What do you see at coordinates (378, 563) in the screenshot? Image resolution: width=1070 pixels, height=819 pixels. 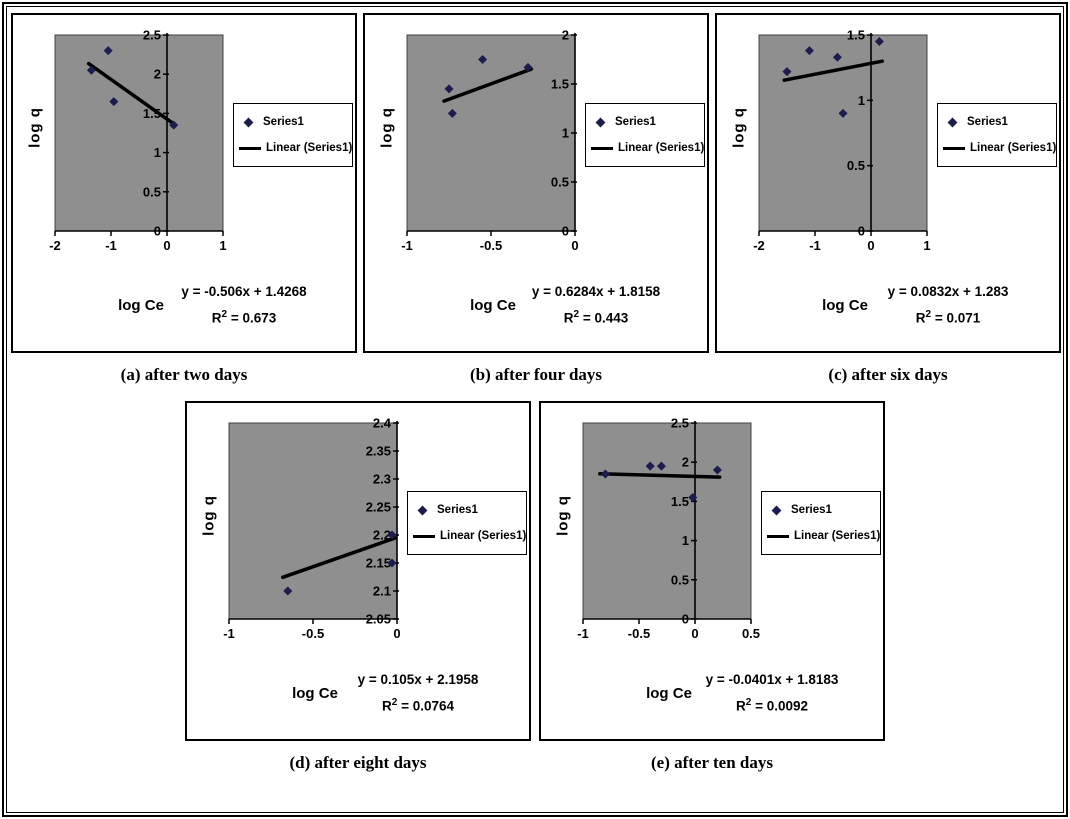 I see `svg-text: 2.15` at bounding box center [378, 563].